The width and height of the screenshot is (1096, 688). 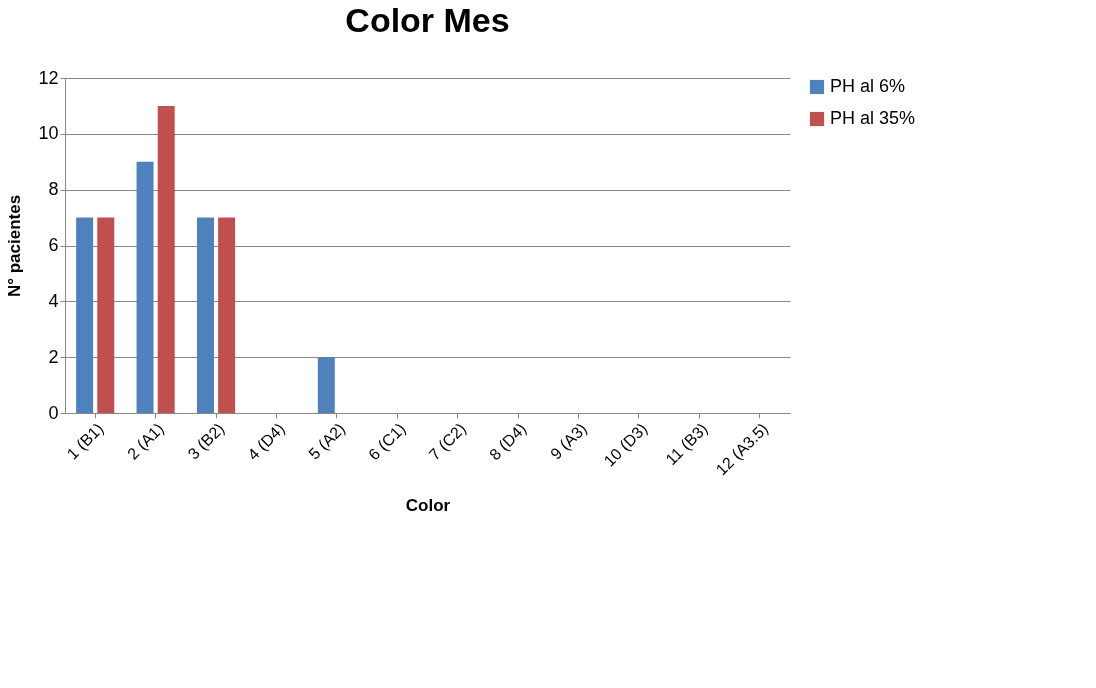 What do you see at coordinates (873, 118) in the screenshot?
I see `legend-label: PH al 35%` at bounding box center [873, 118].